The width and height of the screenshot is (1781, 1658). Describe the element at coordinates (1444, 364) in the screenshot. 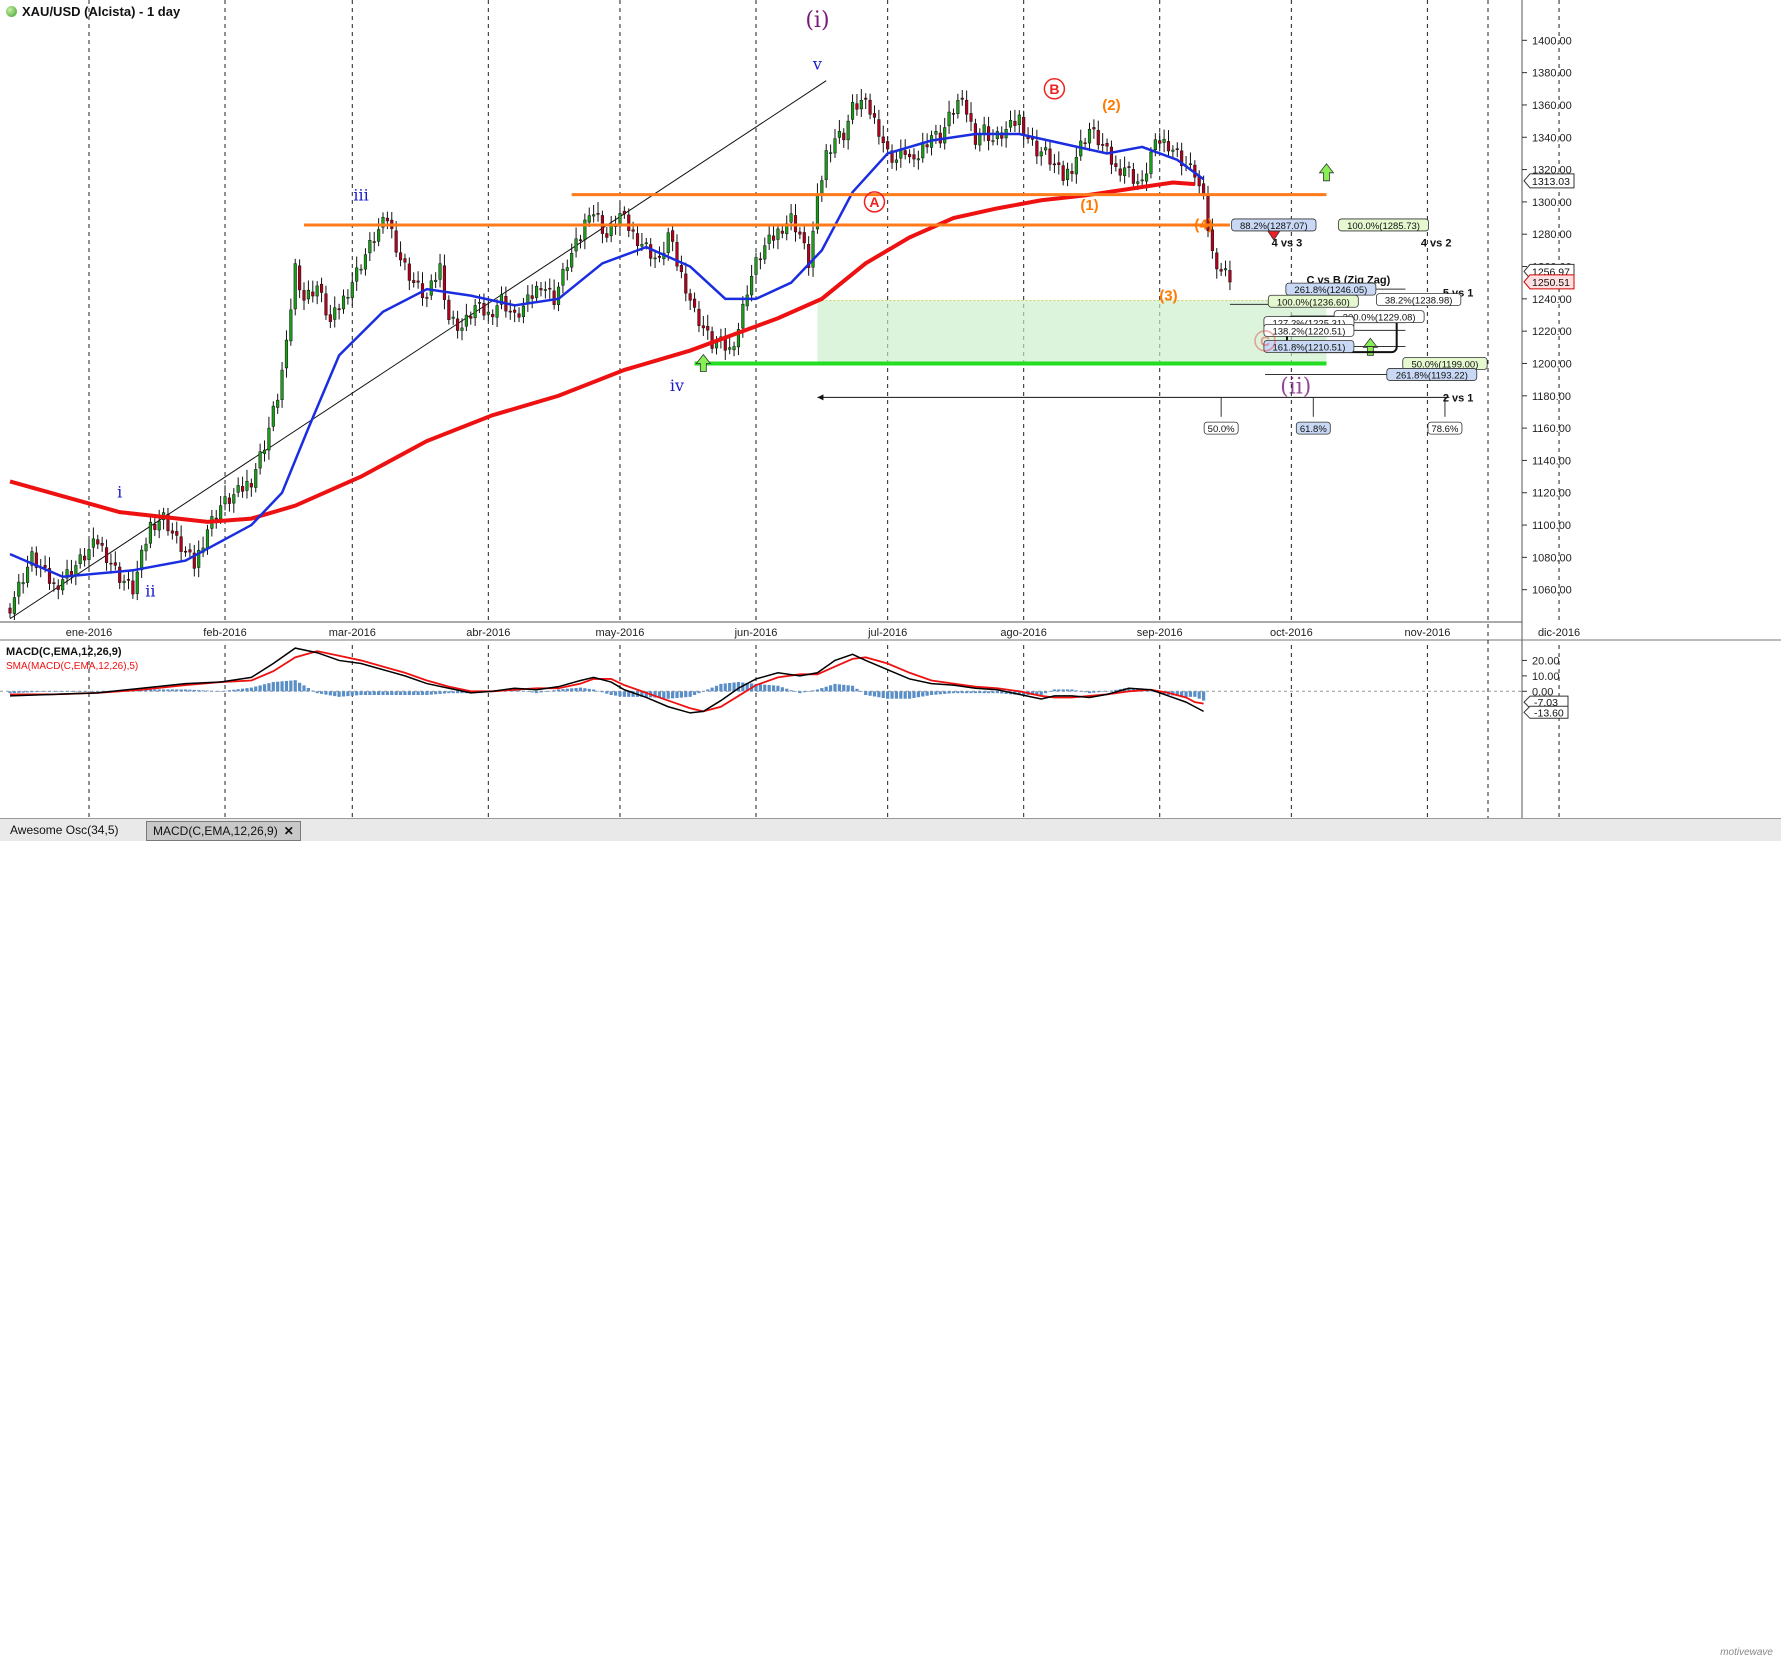

I see `fib-label: 50.0%(1199.00)` at that location.